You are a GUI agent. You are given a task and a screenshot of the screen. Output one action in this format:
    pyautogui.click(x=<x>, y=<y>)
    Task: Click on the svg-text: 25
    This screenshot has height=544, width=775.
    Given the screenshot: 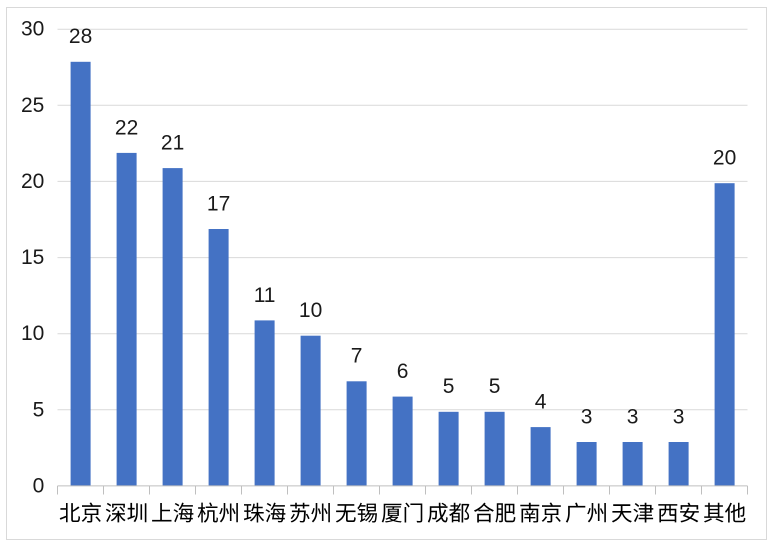 What is the action you would take?
    pyautogui.click(x=32, y=105)
    